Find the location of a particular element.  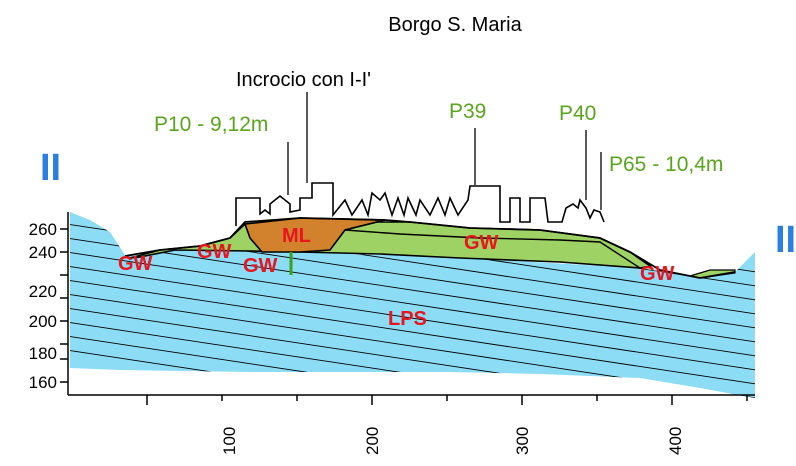

well-label-p65: P65 - 10,4m is located at coordinates (666, 164).